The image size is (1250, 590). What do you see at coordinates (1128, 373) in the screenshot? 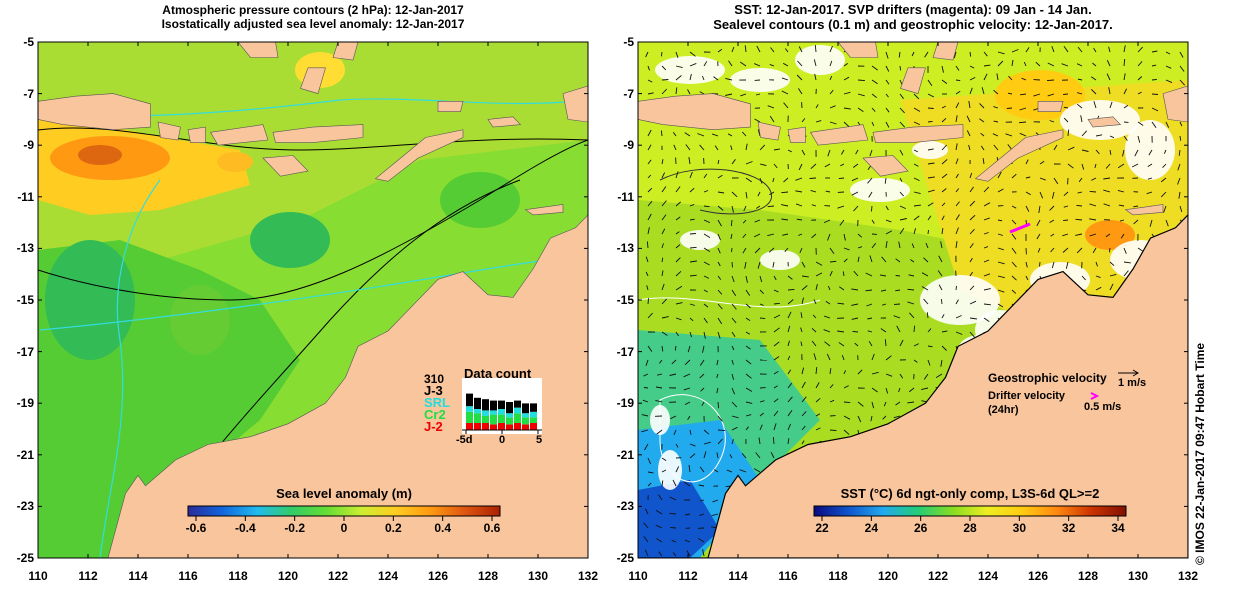
I see `geostrophic-scale-arrow` at bounding box center [1128, 373].